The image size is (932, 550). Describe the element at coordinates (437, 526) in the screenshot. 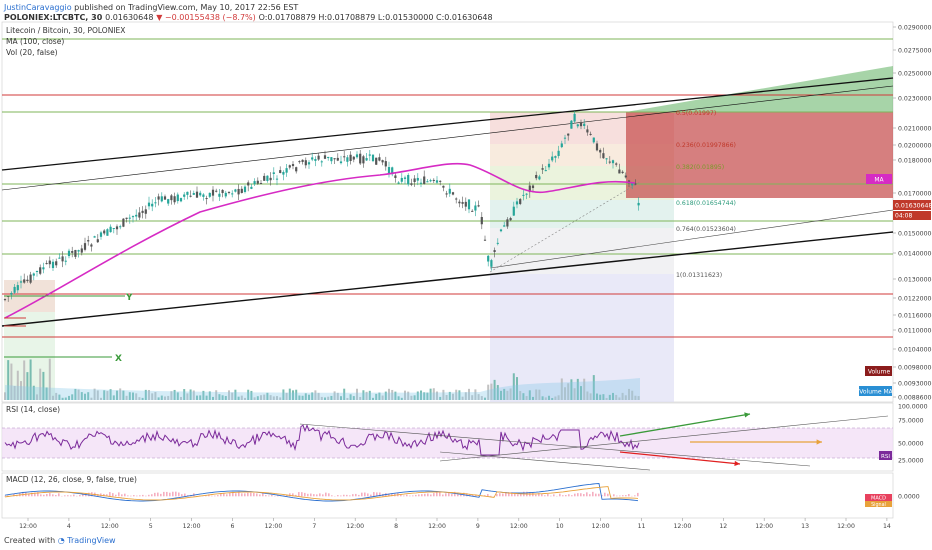

I see `time-tick-label: 12:00` at that location.